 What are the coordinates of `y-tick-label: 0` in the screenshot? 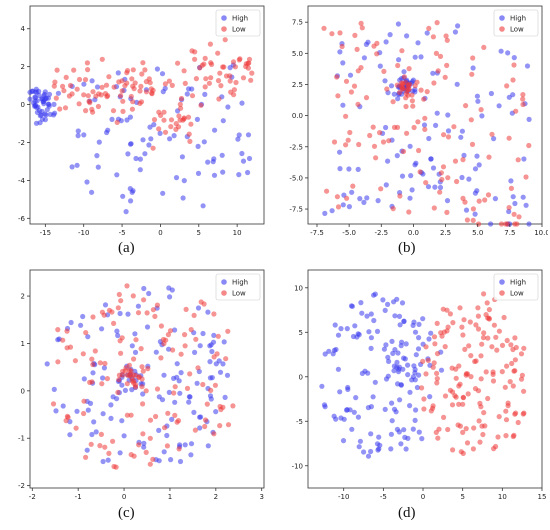 It's located at (301, 377).